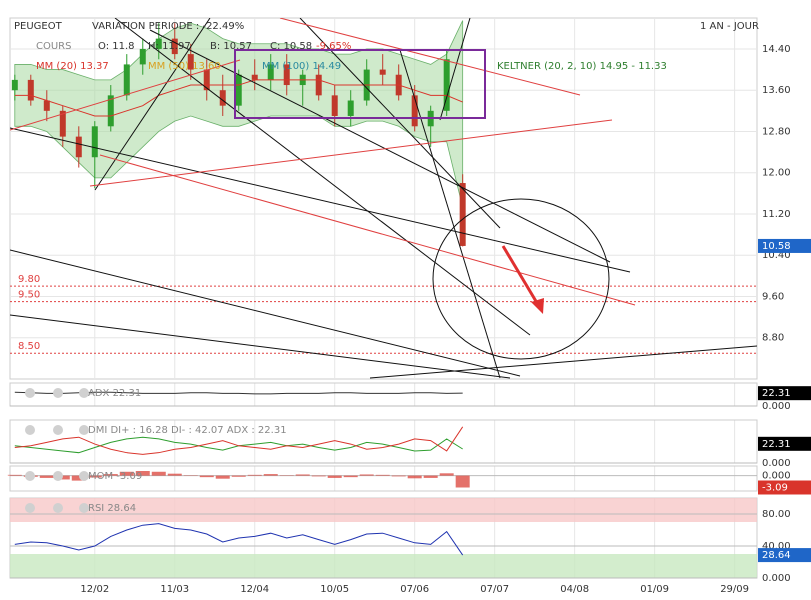 The image size is (811, 600). What do you see at coordinates (729, 26) in the screenshot?
I see `period: 1 AN - JOUR` at bounding box center [729, 26].